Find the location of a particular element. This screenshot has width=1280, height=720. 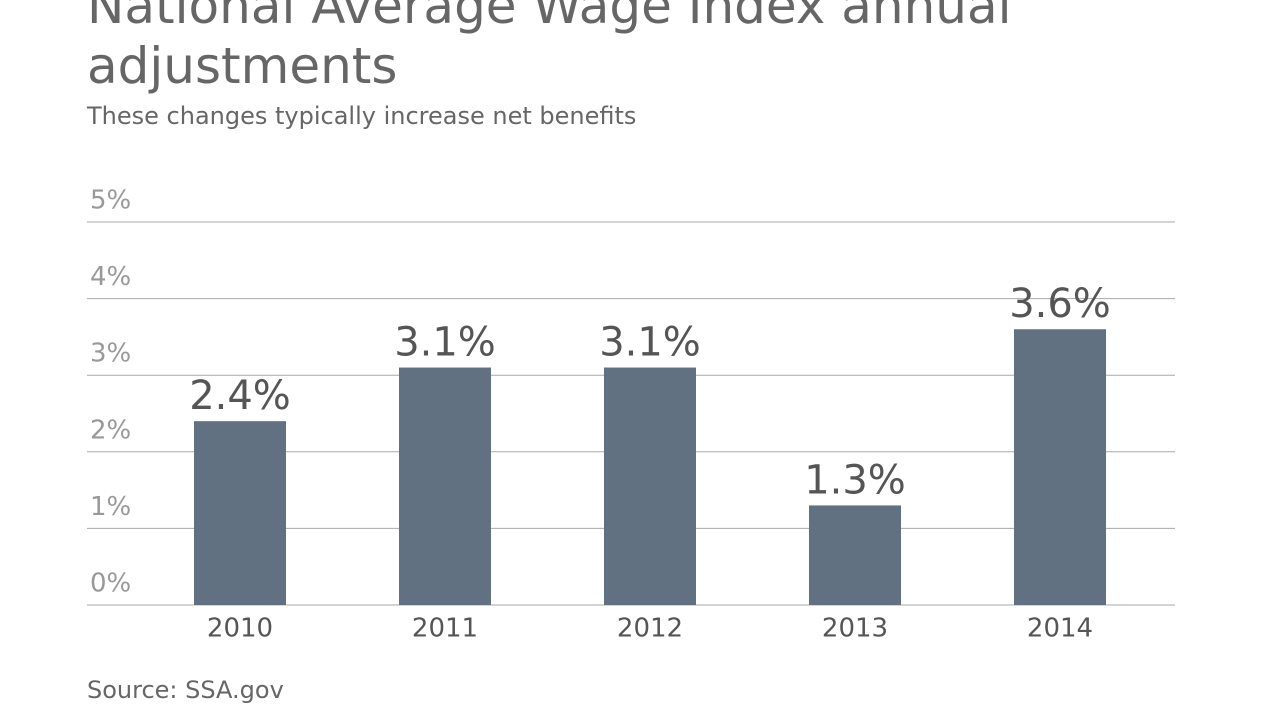

y-tick-label: 0% is located at coordinates (110, 584).